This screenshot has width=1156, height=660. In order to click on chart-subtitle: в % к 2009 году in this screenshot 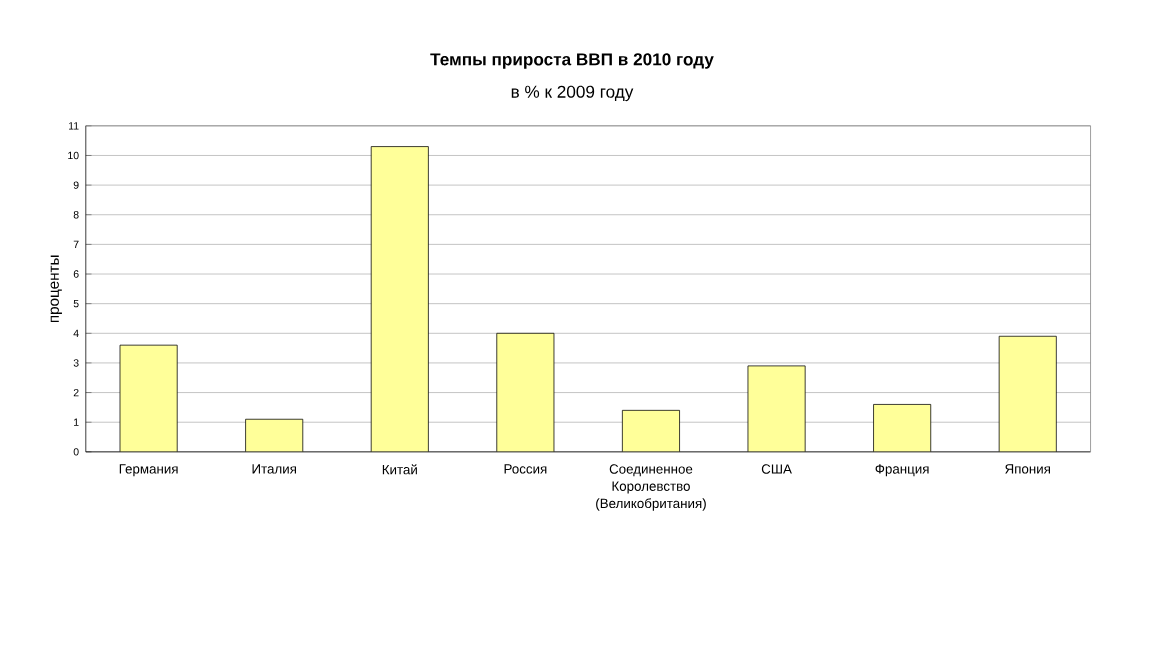, I will do `click(572, 93)`.